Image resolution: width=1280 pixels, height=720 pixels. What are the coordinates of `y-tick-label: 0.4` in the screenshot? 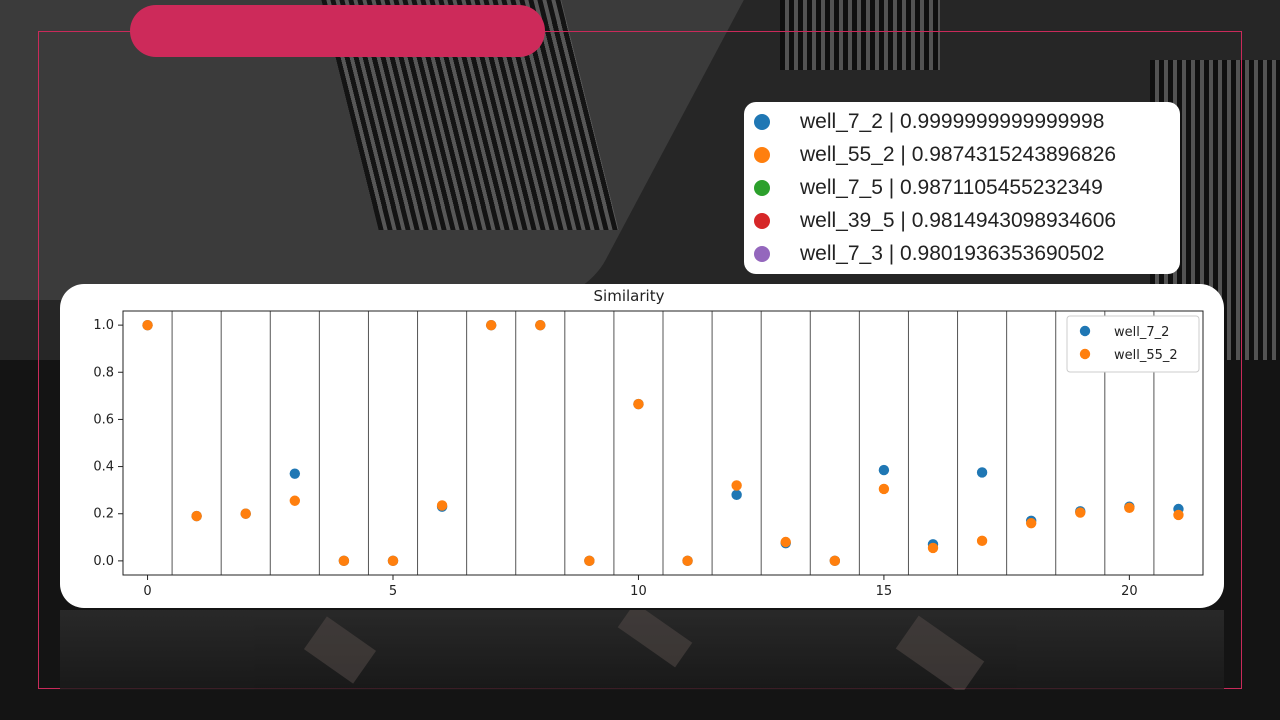 It's located at (103, 467).